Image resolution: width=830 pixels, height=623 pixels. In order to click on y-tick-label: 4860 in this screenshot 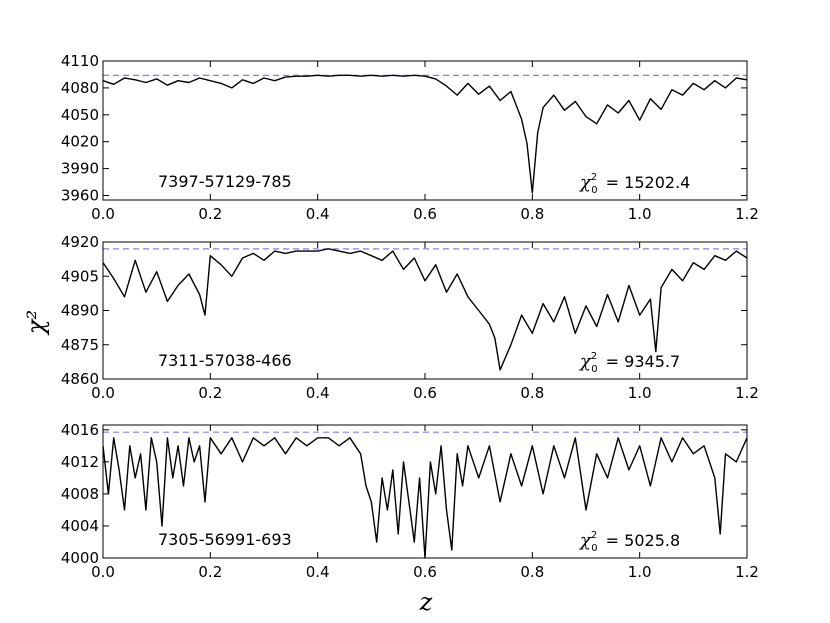, I will do `click(80, 379)`.